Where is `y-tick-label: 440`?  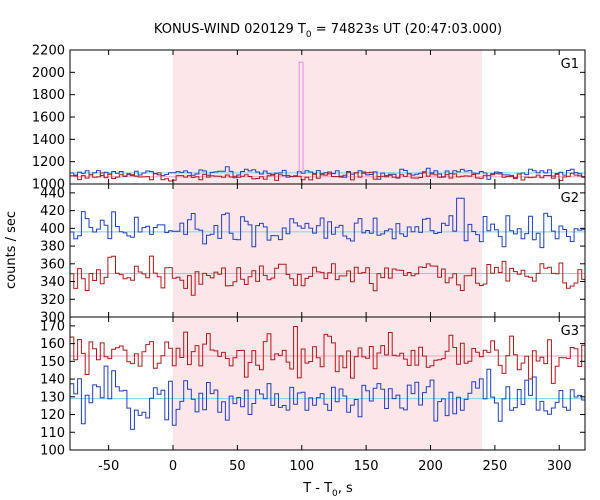
y-tick-label: 440 is located at coordinates (52, 193).